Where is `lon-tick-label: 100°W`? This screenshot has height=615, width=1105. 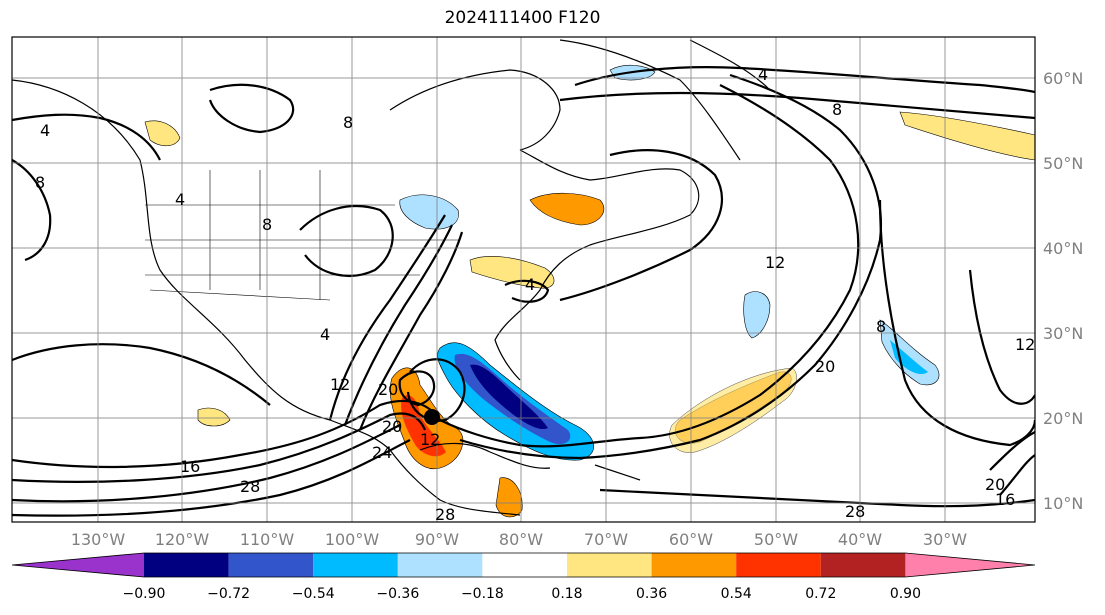 lon-tick-label: 100°W is located at coordinates (352, 539).